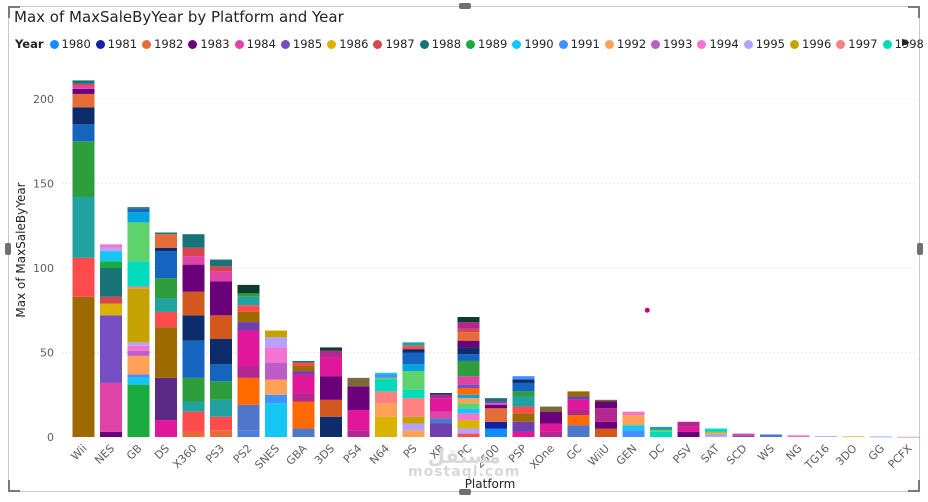 This screenshot has width=928, height=502. What do you see at coordinates (625, 44) in the screenshot?
I see `legend-entry-1992: 1992` at bounding box center [625, 44].